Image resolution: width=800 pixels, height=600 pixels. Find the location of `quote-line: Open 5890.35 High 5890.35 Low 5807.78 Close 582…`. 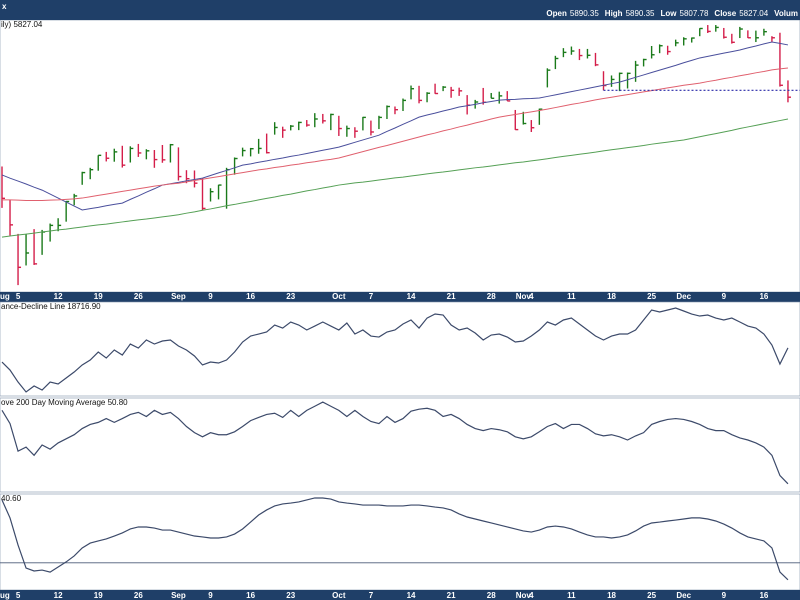

quote-line: Open 5890.35 High 5890.35 Low 5807.78 Close 582… is located at coordinates (672, 13).